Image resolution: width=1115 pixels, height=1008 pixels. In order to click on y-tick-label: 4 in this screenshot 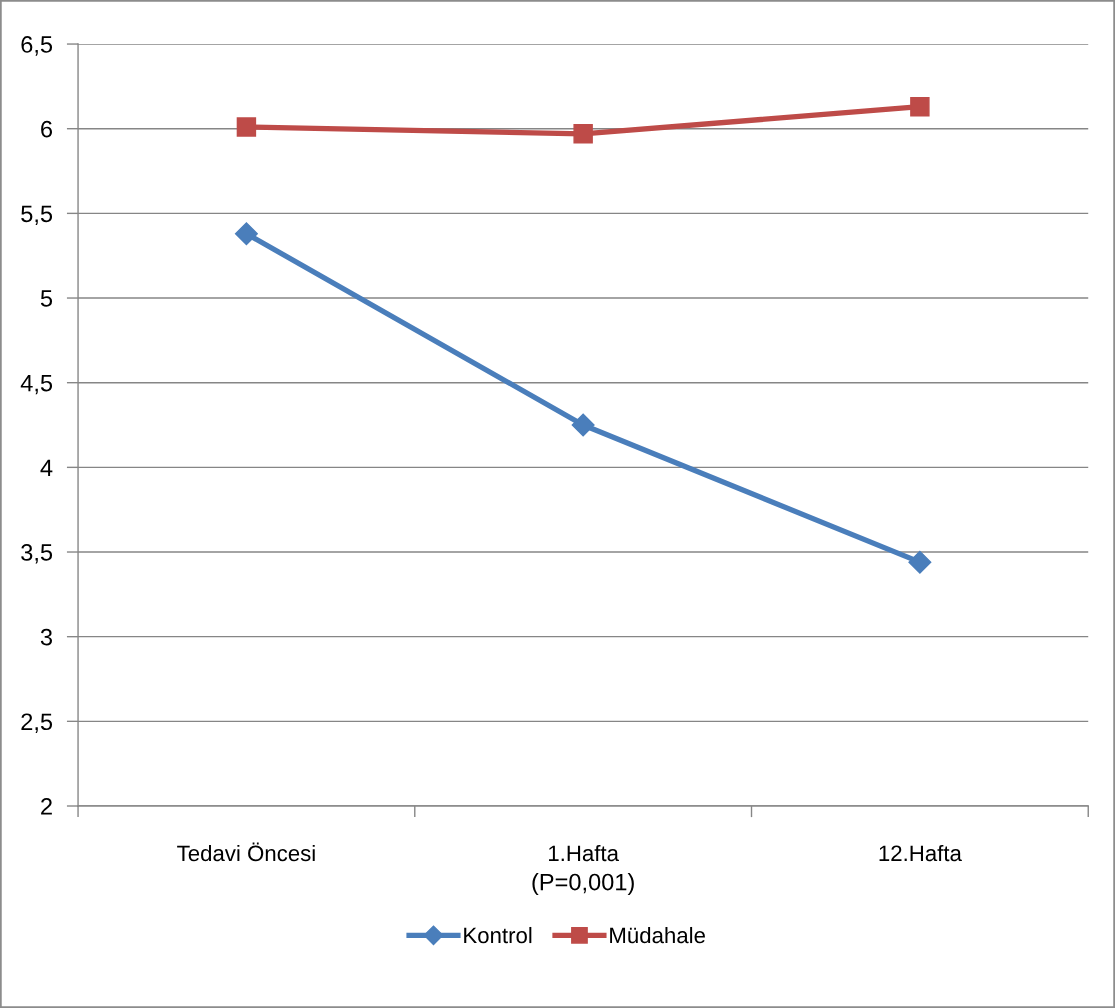, I will do `click(46, 467)`.